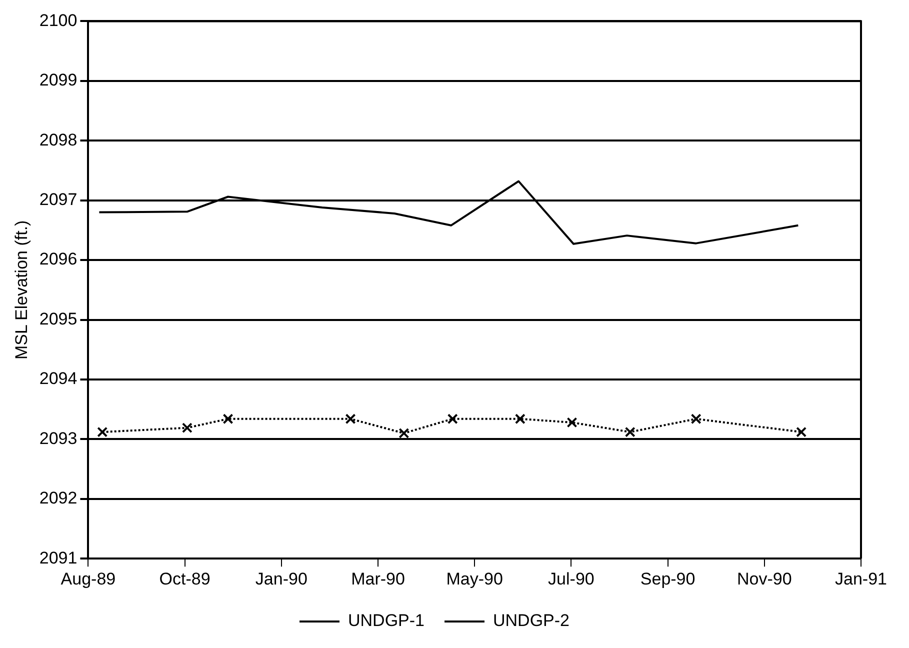  What do you see at coordinates (861, 578) in the screenshot?
I see `x-tick-label: Jan-91` at bounding box center [861, 578].